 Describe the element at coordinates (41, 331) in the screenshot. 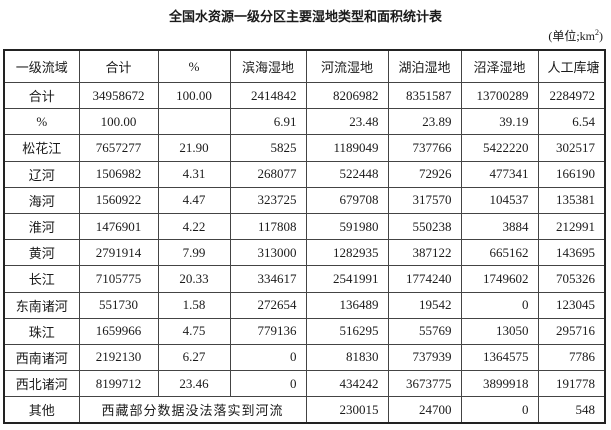

I see `table-cell: 珠江` at that location.